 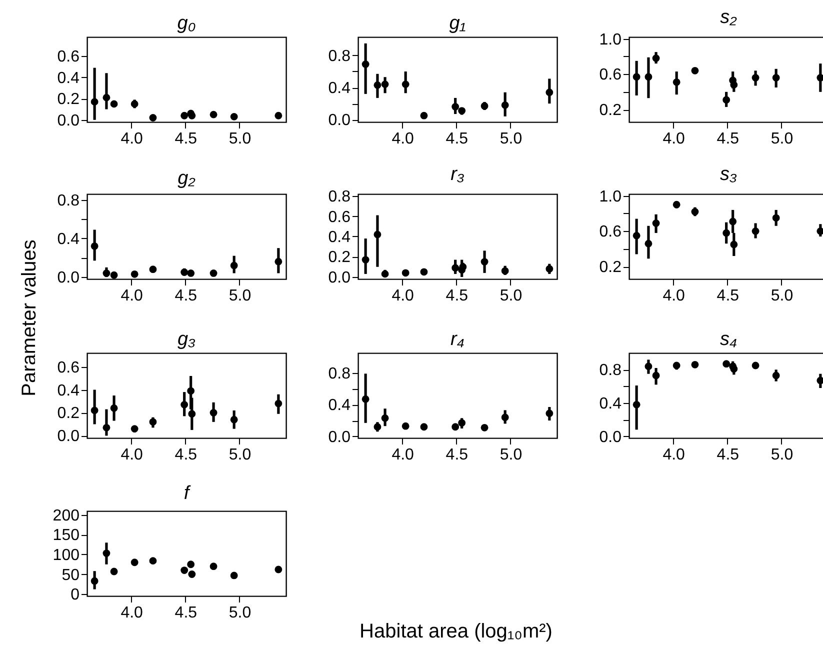 I want to click on chart-title: r₃, so click(x=457, y=175).